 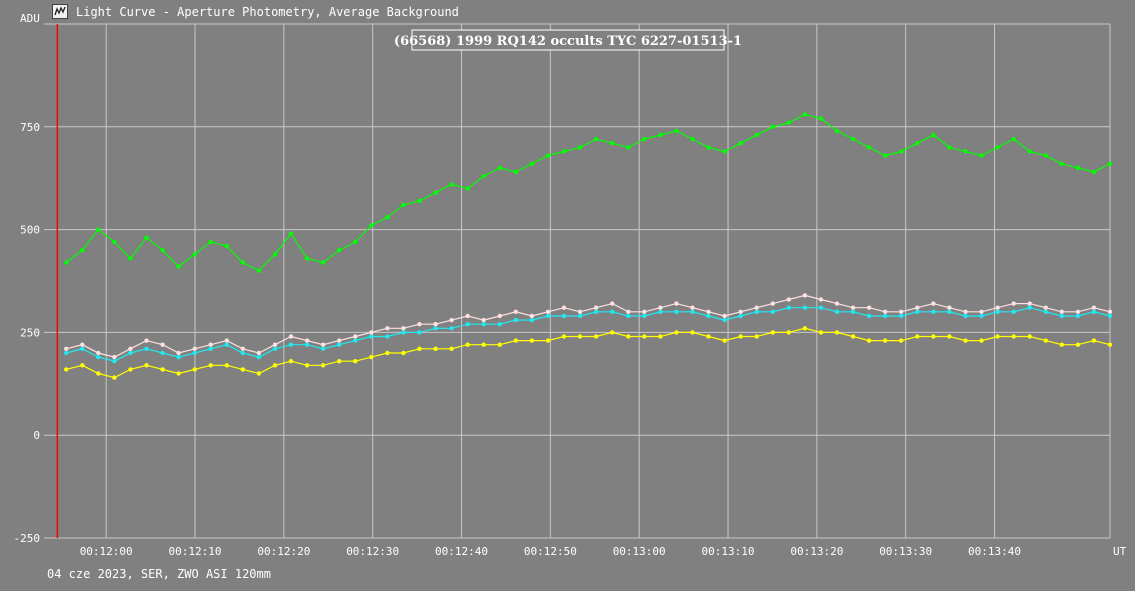 I want to click on observation-info: 04 cze 2023, SER, ZWO ASI 120mm, so click(x=159, y=574).